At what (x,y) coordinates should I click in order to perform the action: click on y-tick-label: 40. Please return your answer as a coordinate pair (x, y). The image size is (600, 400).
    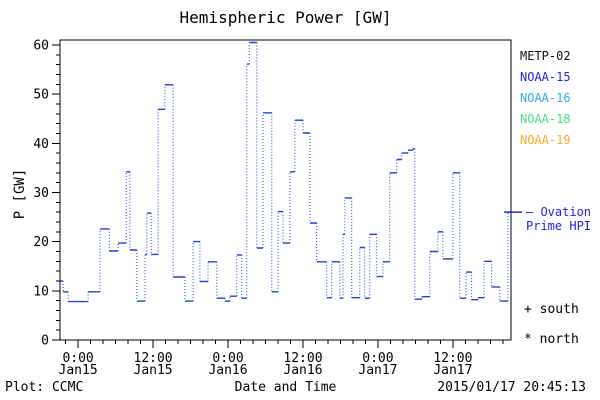
    Looking at the image, I should click on (41, 144).